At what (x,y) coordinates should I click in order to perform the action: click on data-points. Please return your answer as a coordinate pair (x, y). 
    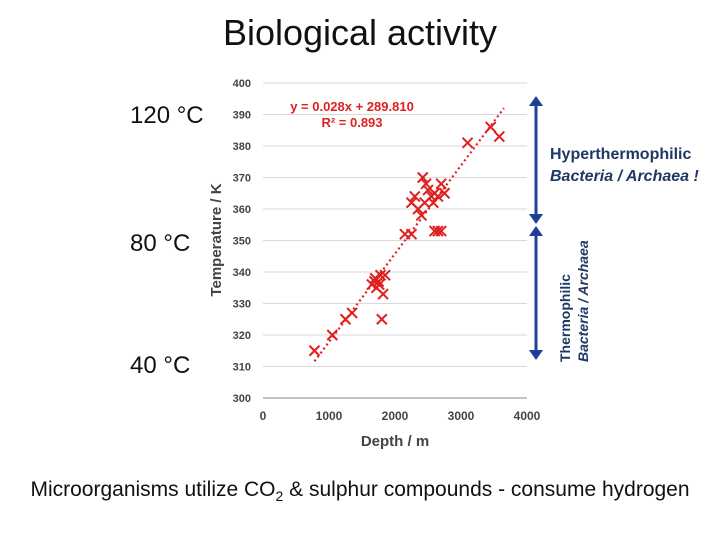
    Looking at the image, I should click on (406, 239).